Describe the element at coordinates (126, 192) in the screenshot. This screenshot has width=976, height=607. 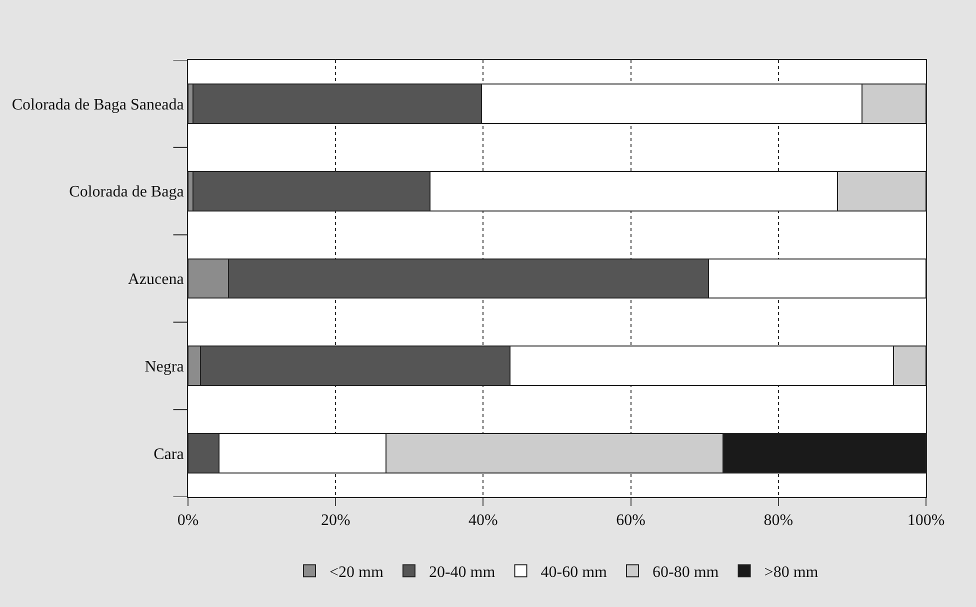
I see `y-tick-label: Colorada de Baga` at that location.